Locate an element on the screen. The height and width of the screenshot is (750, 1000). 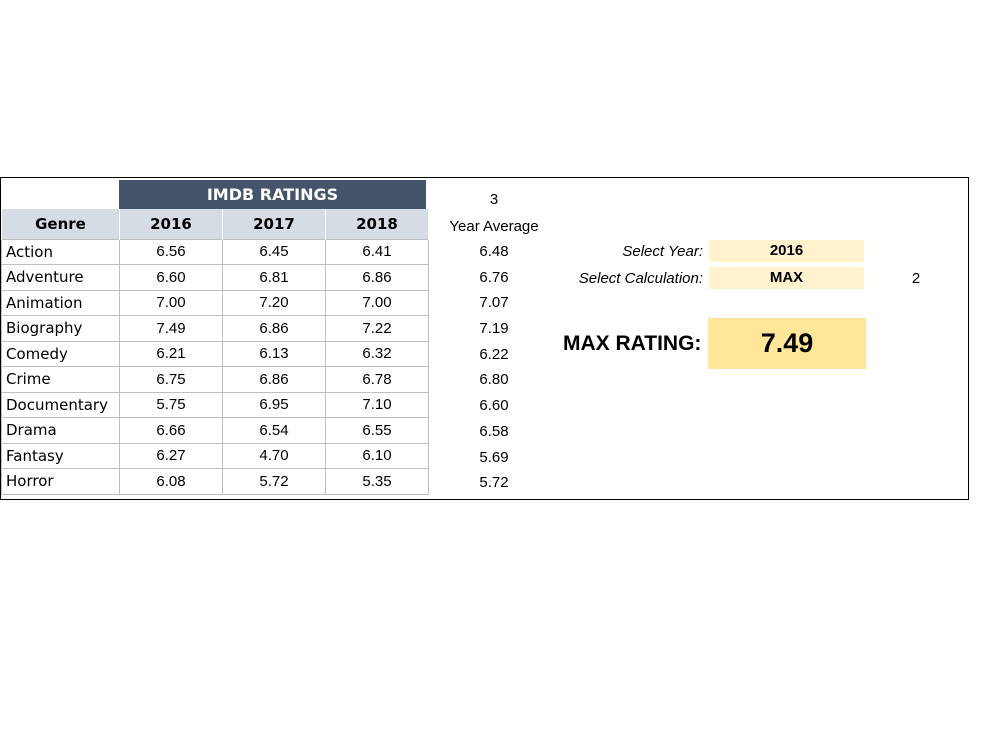
table-row: Animation 7.00 7.20 7.00 is located at coordinates (215, 302).